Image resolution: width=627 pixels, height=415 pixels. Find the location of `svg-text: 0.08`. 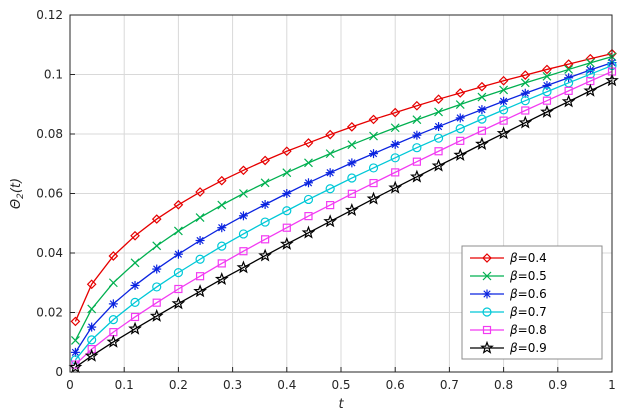

svg-text: 0.08 is located at coordinates (49, 134).